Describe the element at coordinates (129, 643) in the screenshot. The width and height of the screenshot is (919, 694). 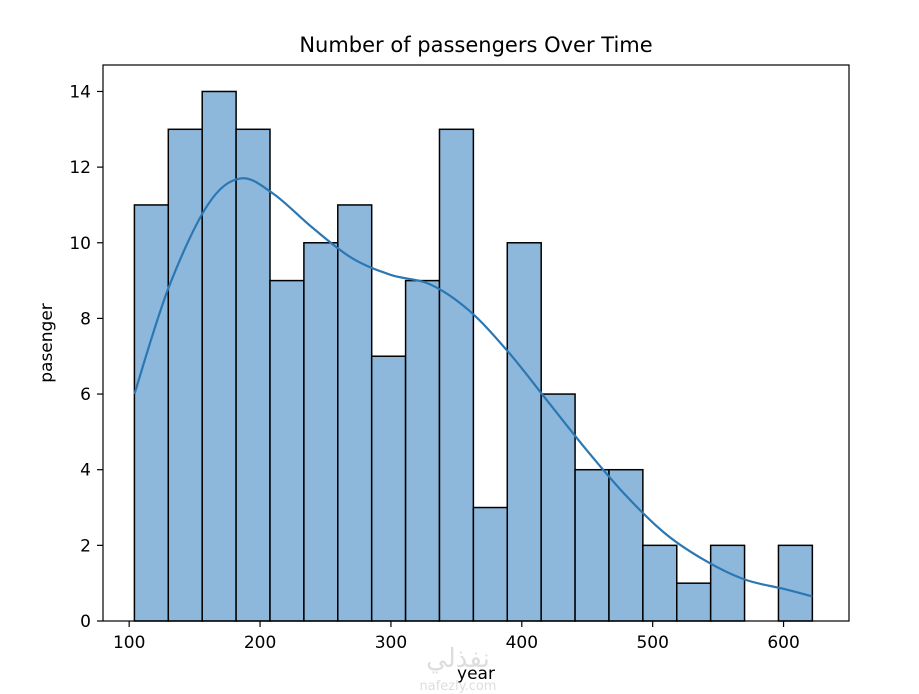
I see `x-tick-label: 100` at that location.